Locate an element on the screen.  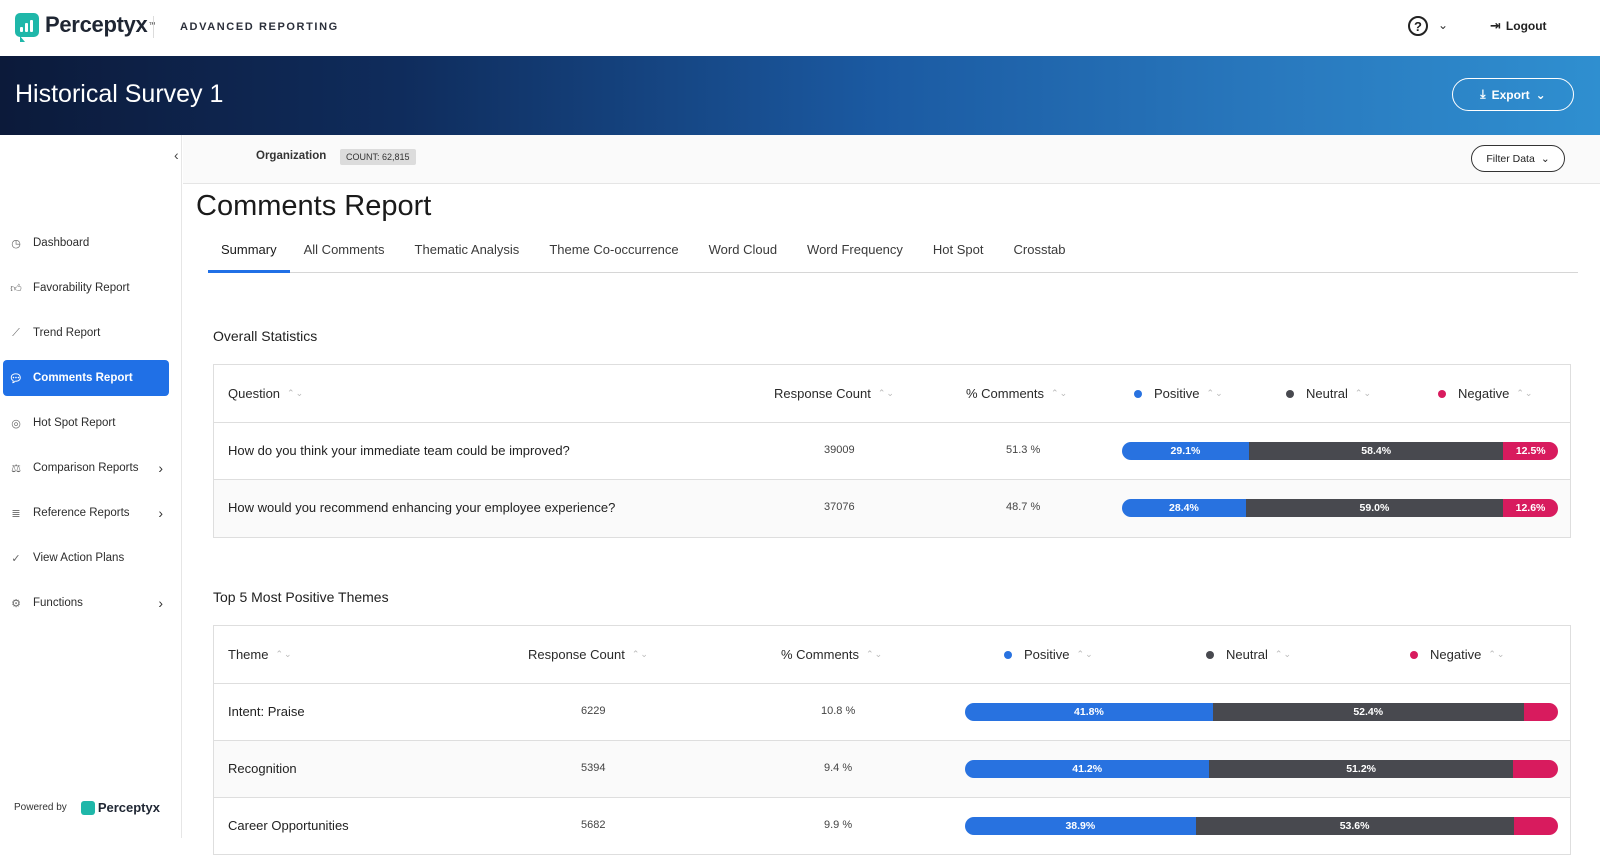
neutral-segment: 58.4% is located at coordinates (1376, 451).